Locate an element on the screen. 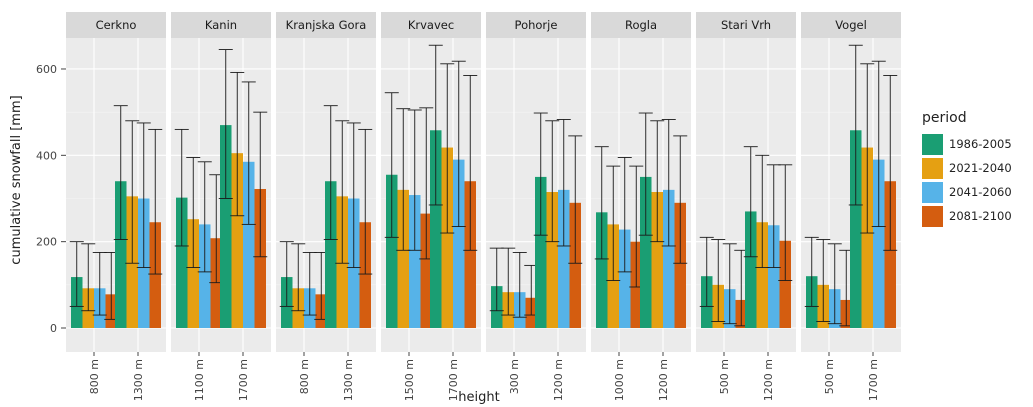 The image size is (1033, 407). facet-panel: Vogel 500 m 1700 m is located at coordinates (851, 206).